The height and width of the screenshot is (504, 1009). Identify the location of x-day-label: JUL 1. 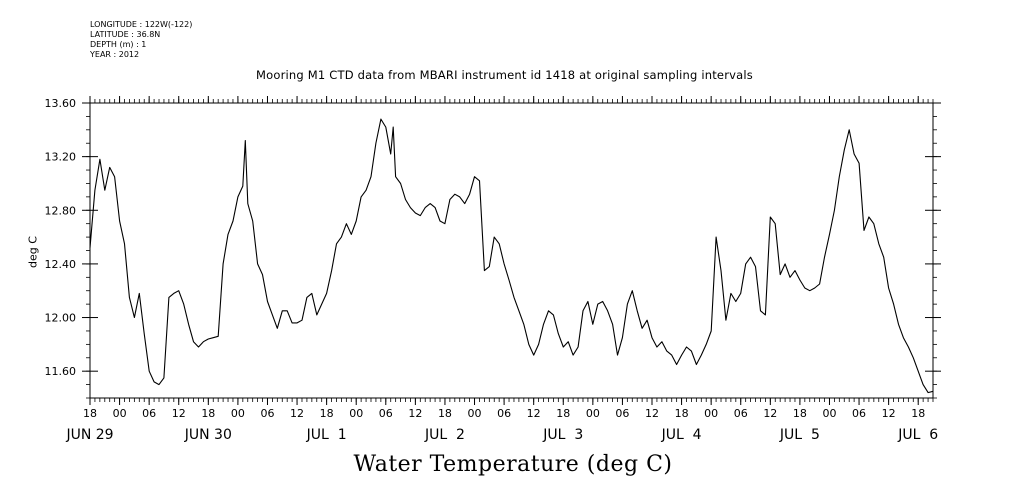
(326, 435).